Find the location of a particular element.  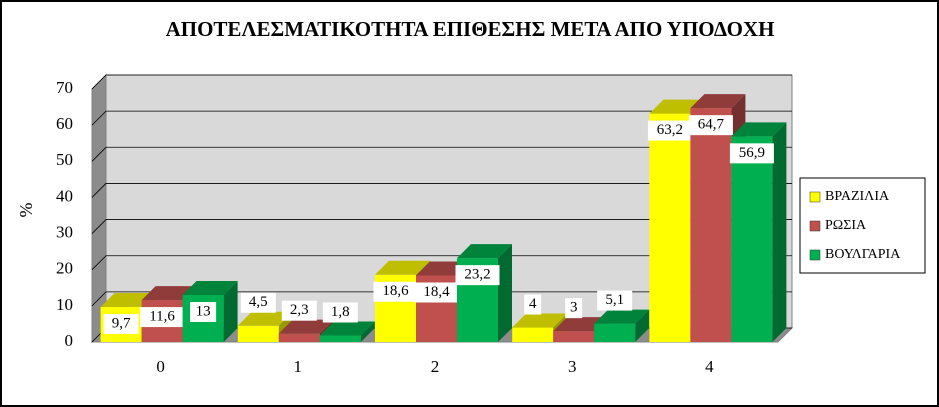

legend-label: ΒΟΥΛΓΑΡΙΑ is located at coordinates (863, 254).